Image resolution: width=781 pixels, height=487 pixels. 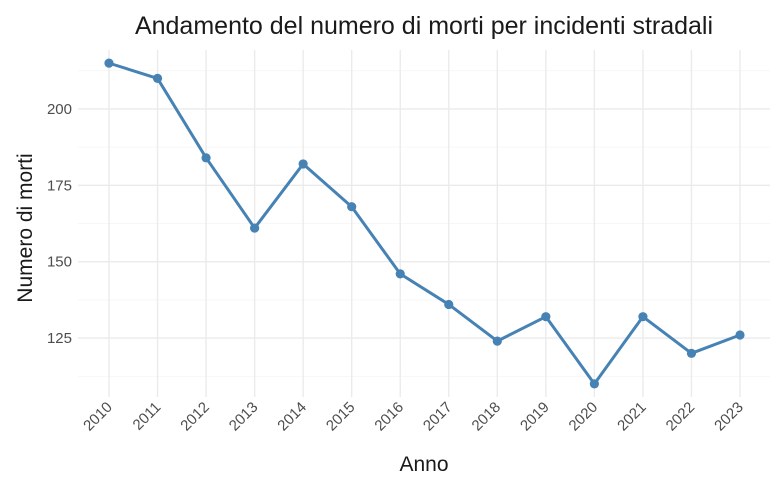 I want to click on data-point-2016, so click(x=400, y=274).